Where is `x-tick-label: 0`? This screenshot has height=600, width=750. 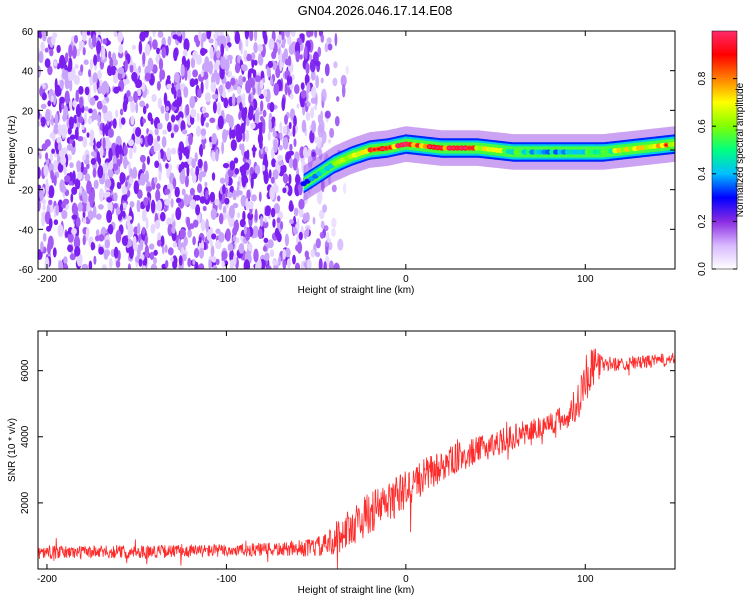
x-tick-label: 0 is located at coordinates (406, 279).